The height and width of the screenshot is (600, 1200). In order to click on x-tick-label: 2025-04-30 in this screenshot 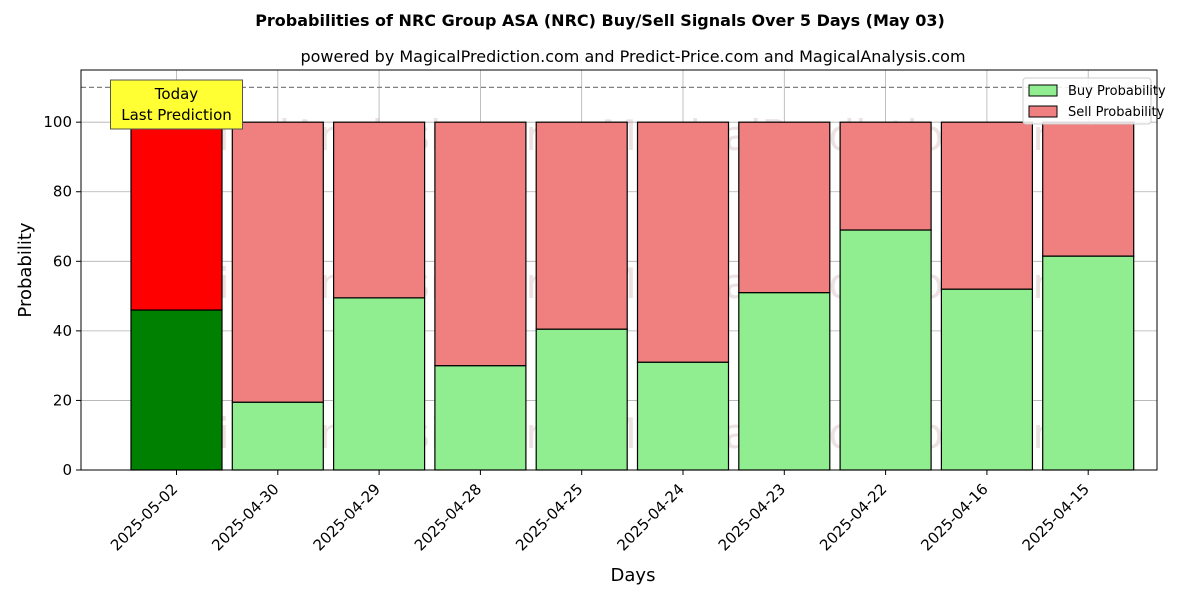, I will do `click(245, 517)`.